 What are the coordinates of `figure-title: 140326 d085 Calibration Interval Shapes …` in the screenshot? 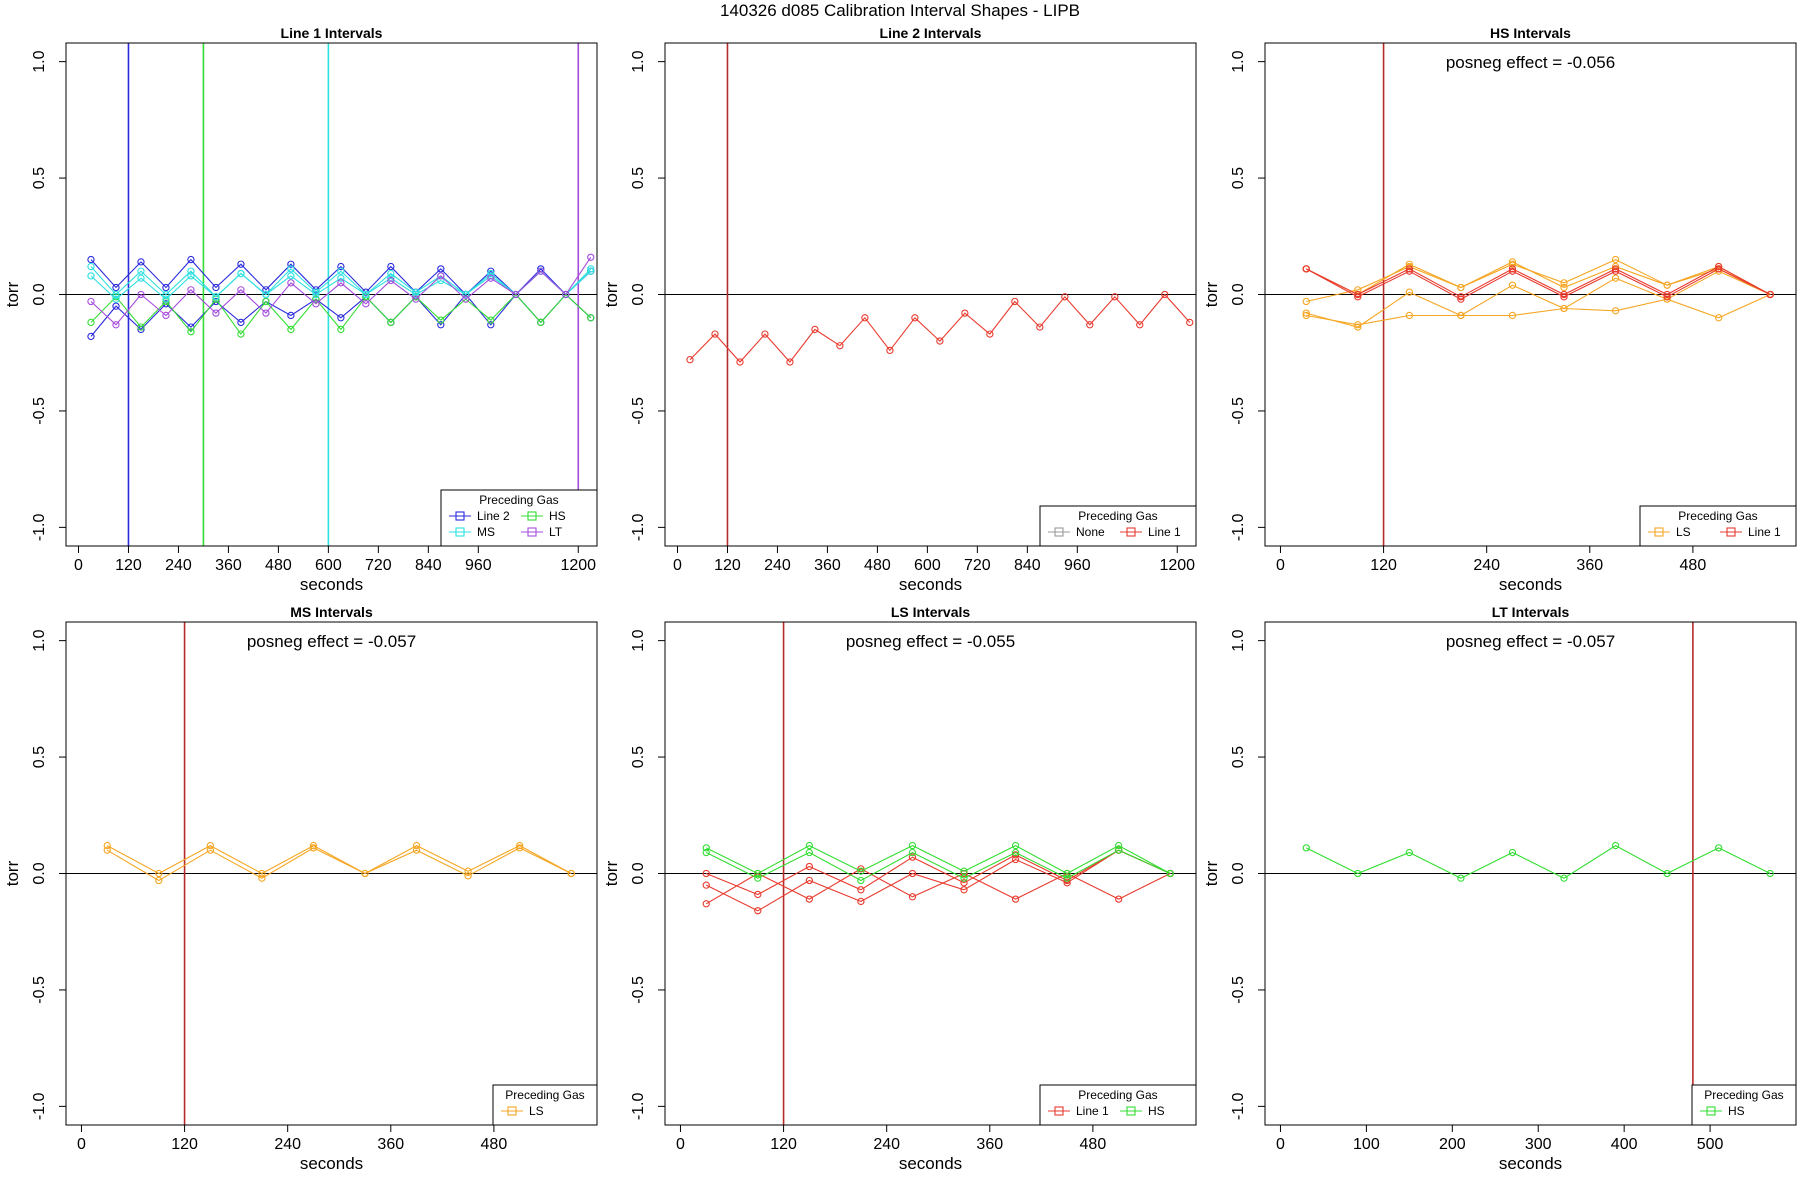 It's located at (900, 10).